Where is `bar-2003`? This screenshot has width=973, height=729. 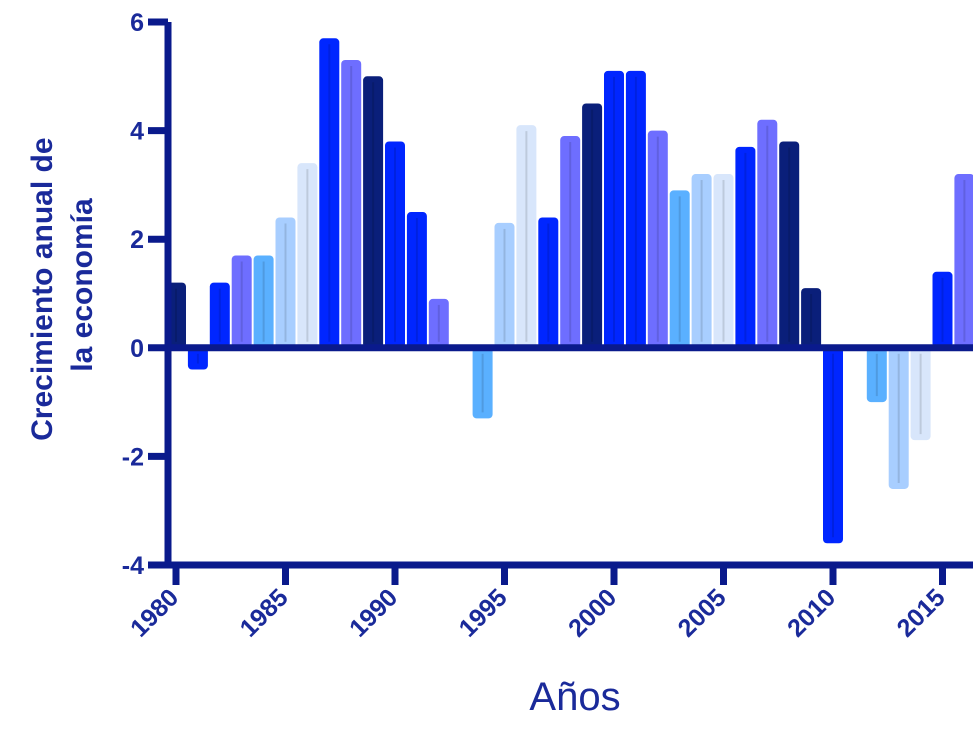 bar-2003 is located at coordinates (679, 269).